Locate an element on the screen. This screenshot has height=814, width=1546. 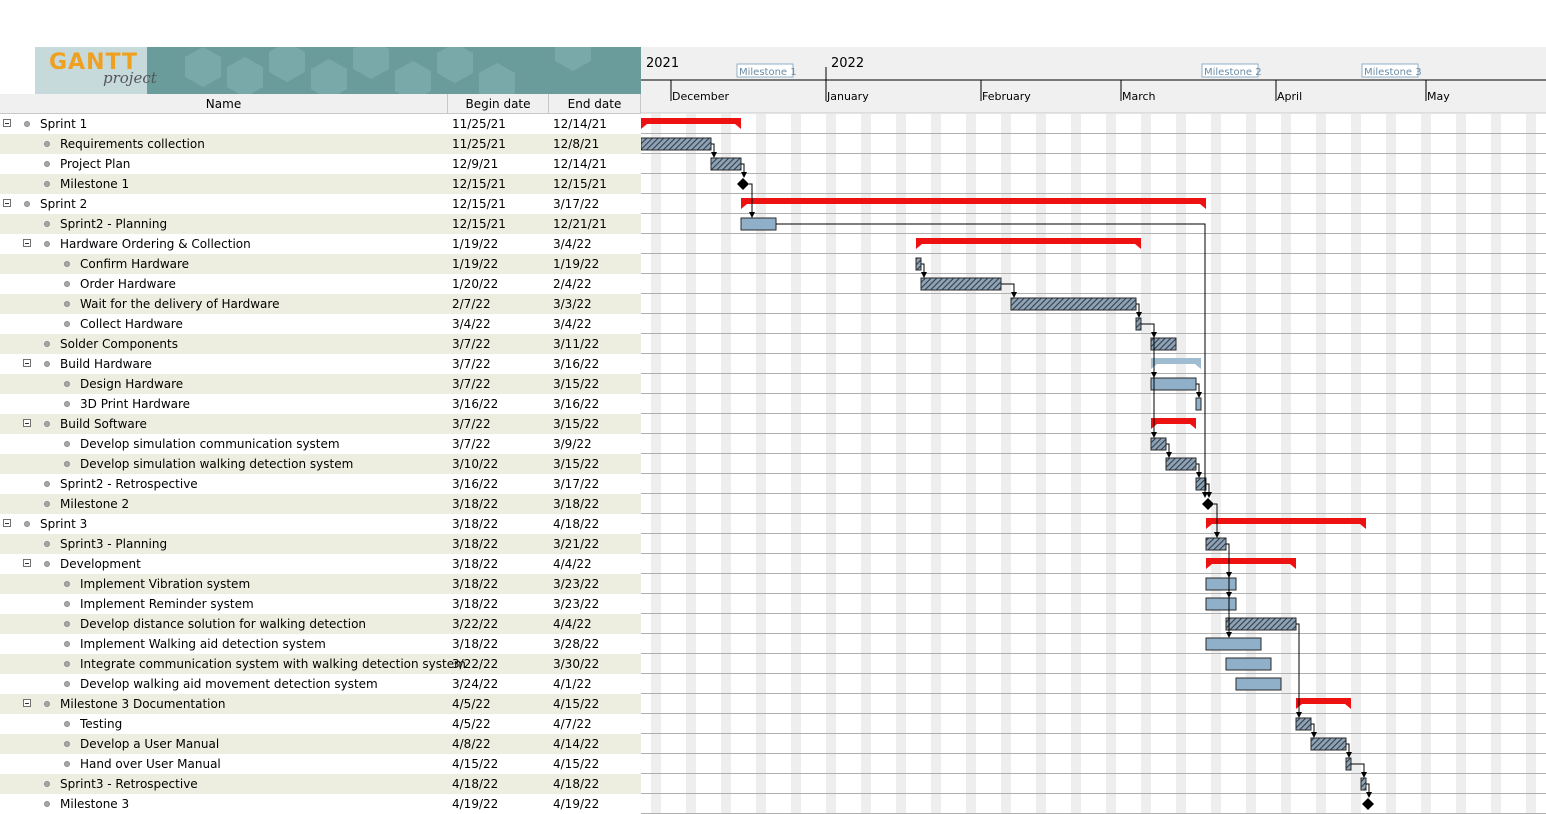
task-end-date: 3/21/22 is located at coordinates (576, 544).